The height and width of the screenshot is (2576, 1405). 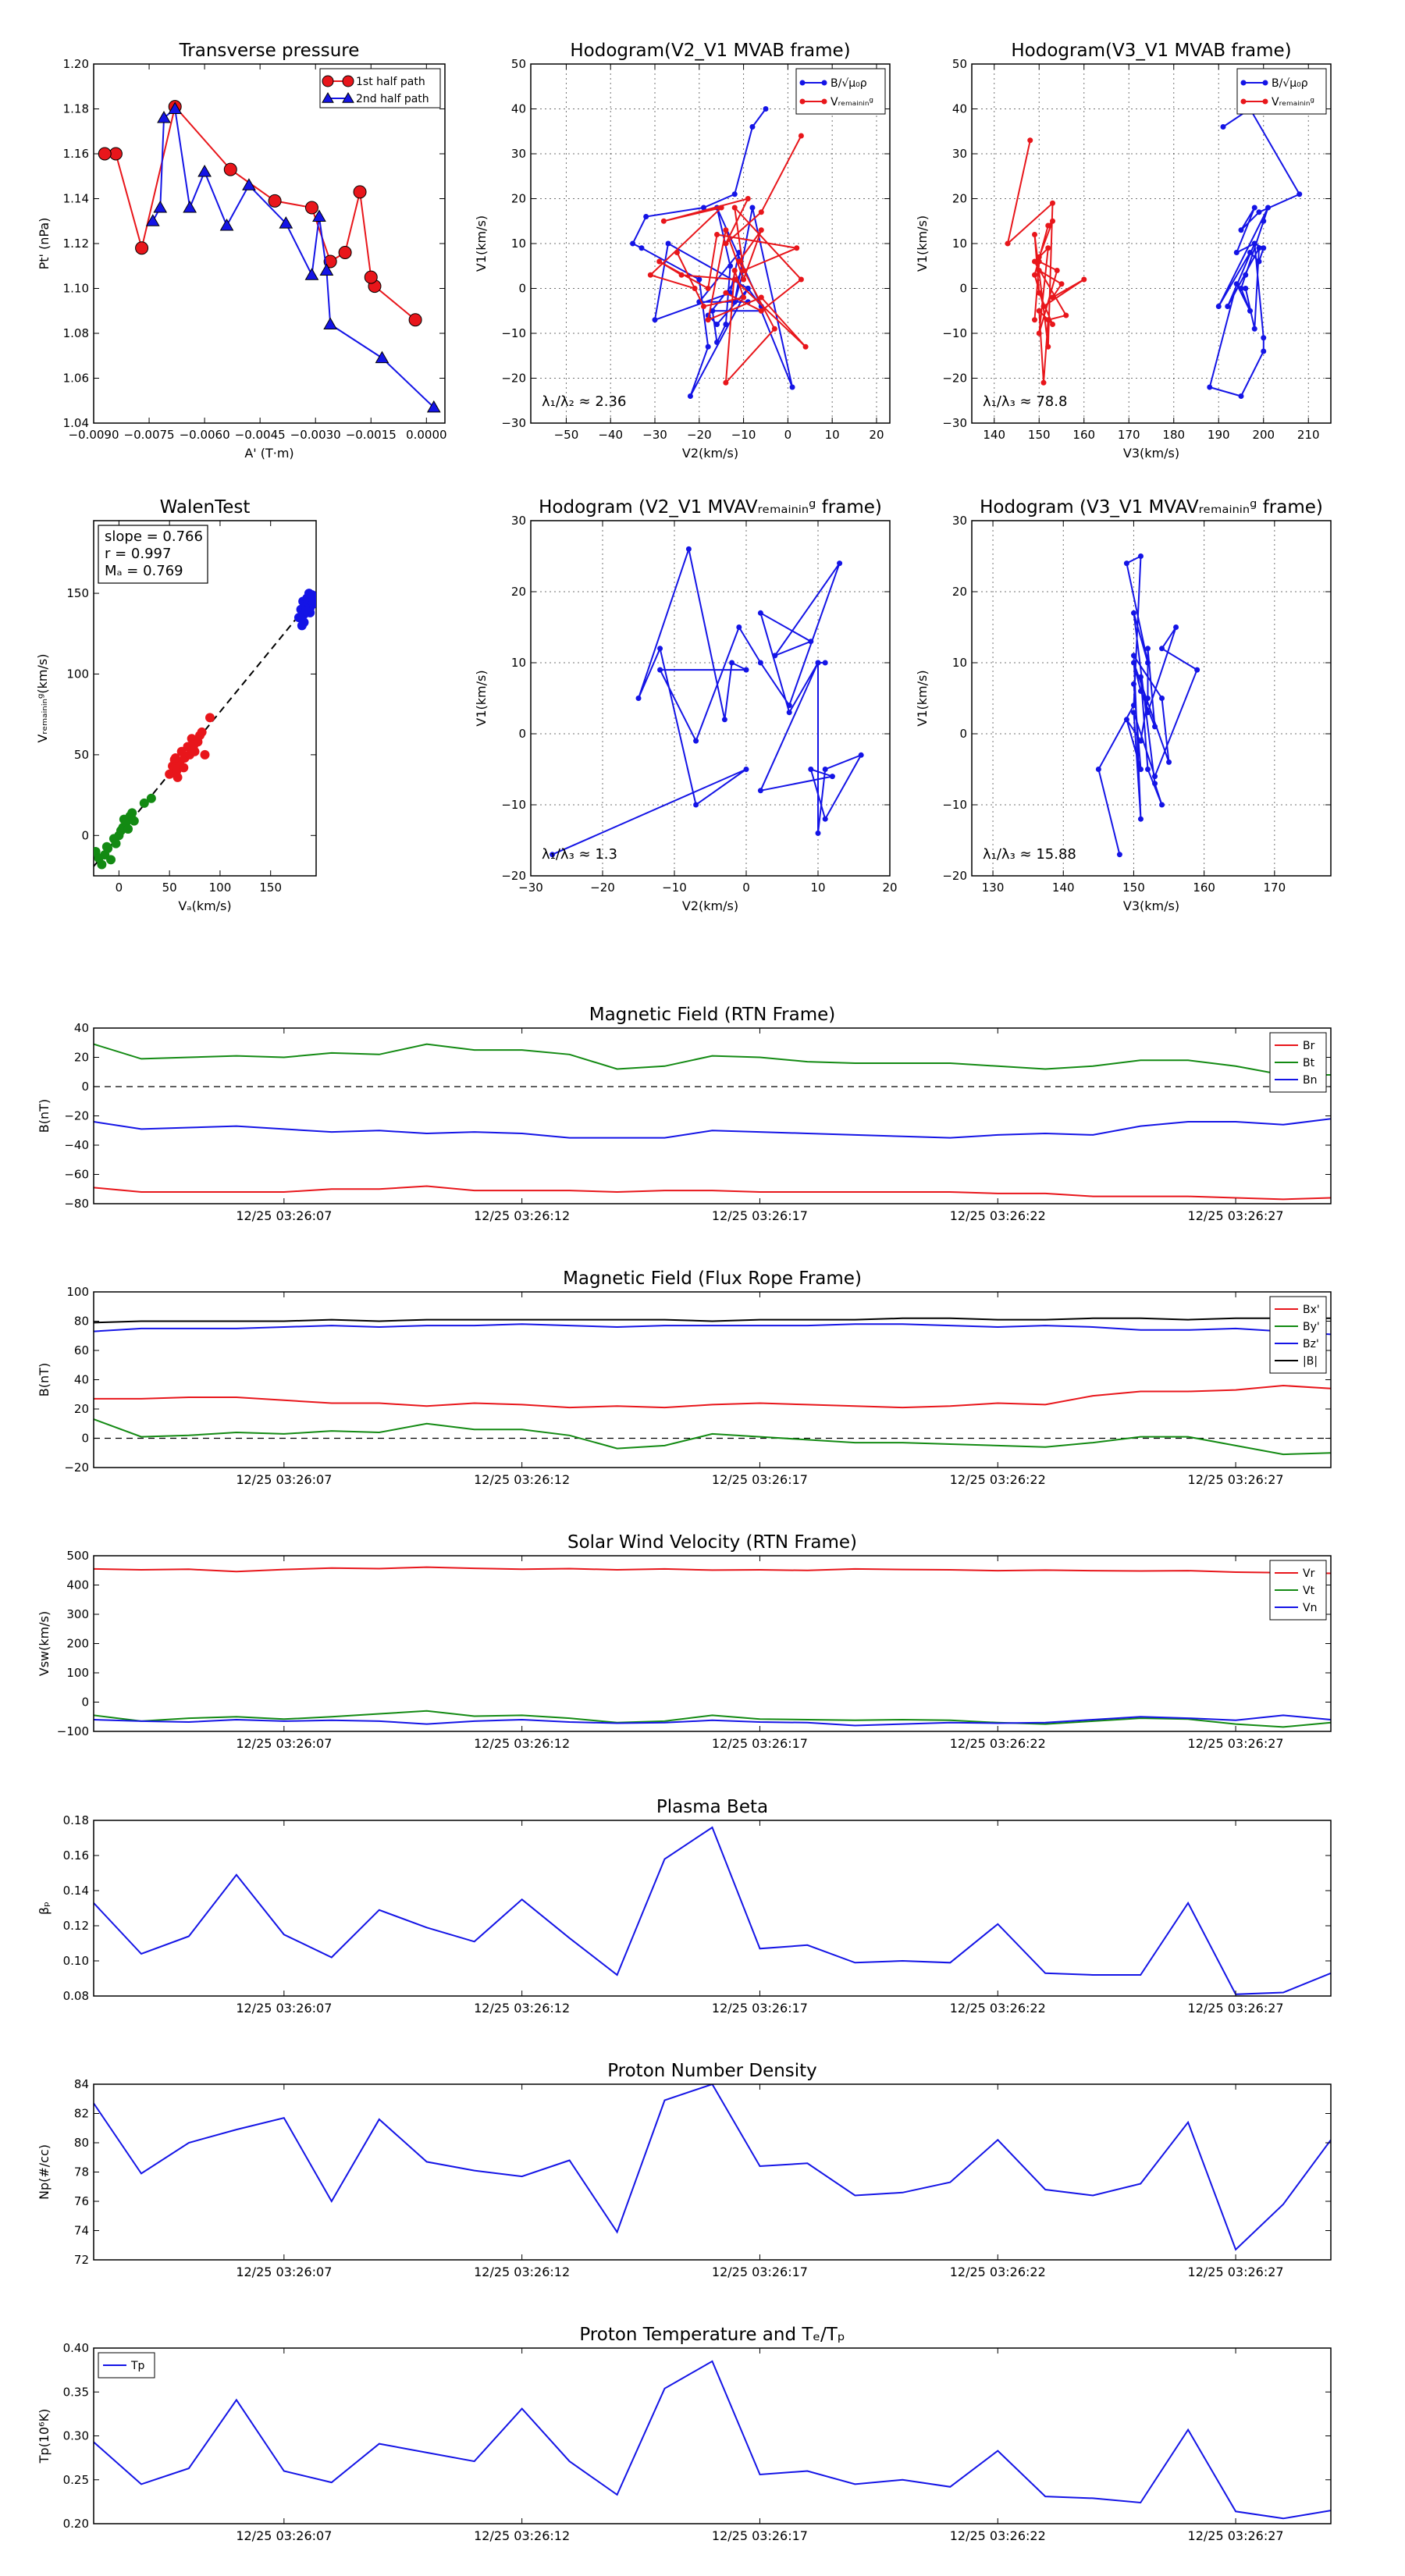 What do you see at coordinates (513, 379) in the screenshot?
I see `y-tick-label: −20` at bounding box center [513, 379].